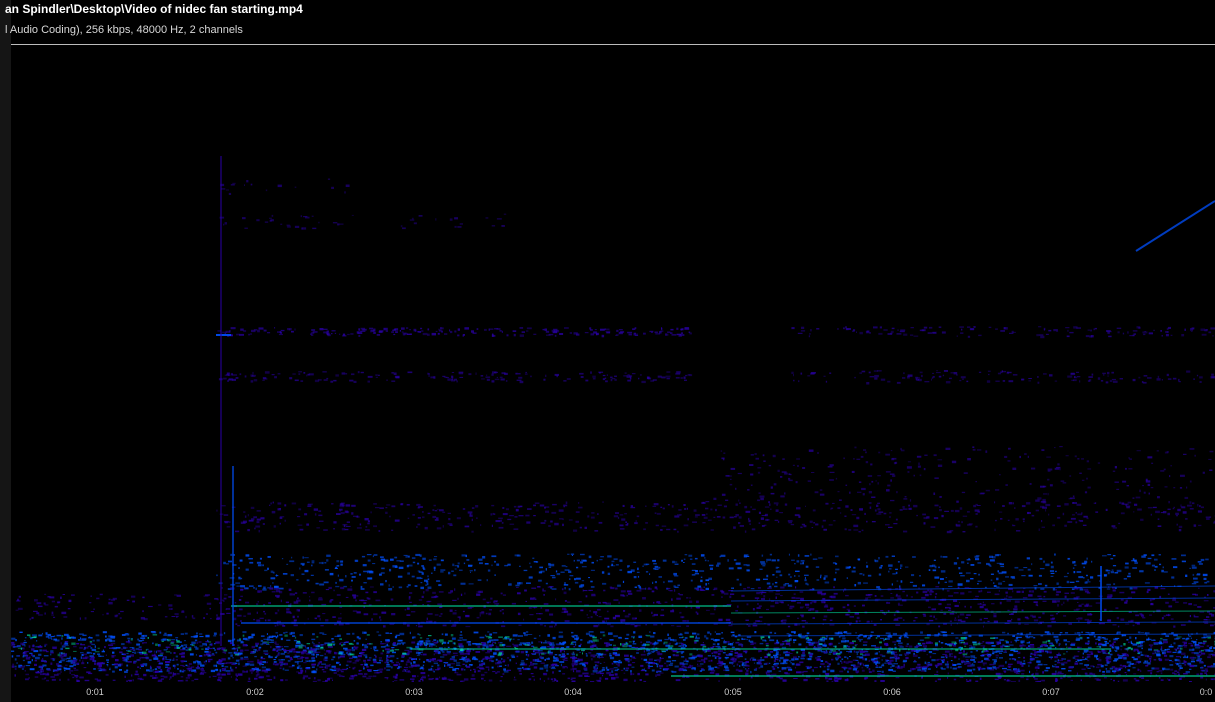  I want to click on time-tick-label: 0:01, so click(95, 692).